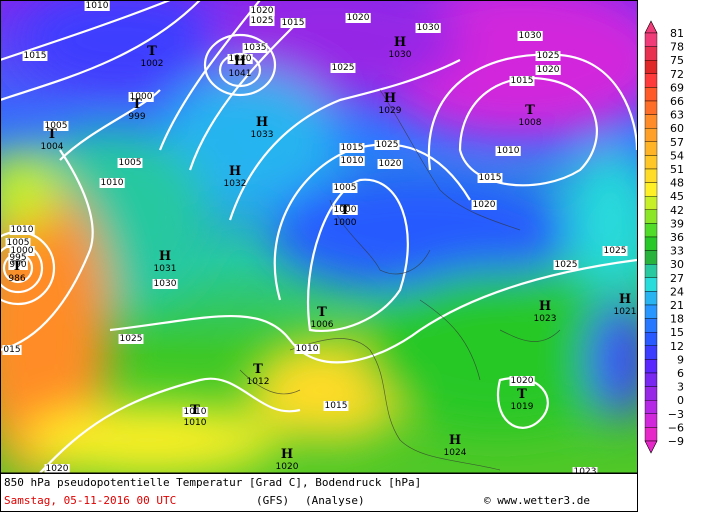 The width and height of the screenshot is (704, 513). I want to click on center-pressure: 986, so click(16, 279).